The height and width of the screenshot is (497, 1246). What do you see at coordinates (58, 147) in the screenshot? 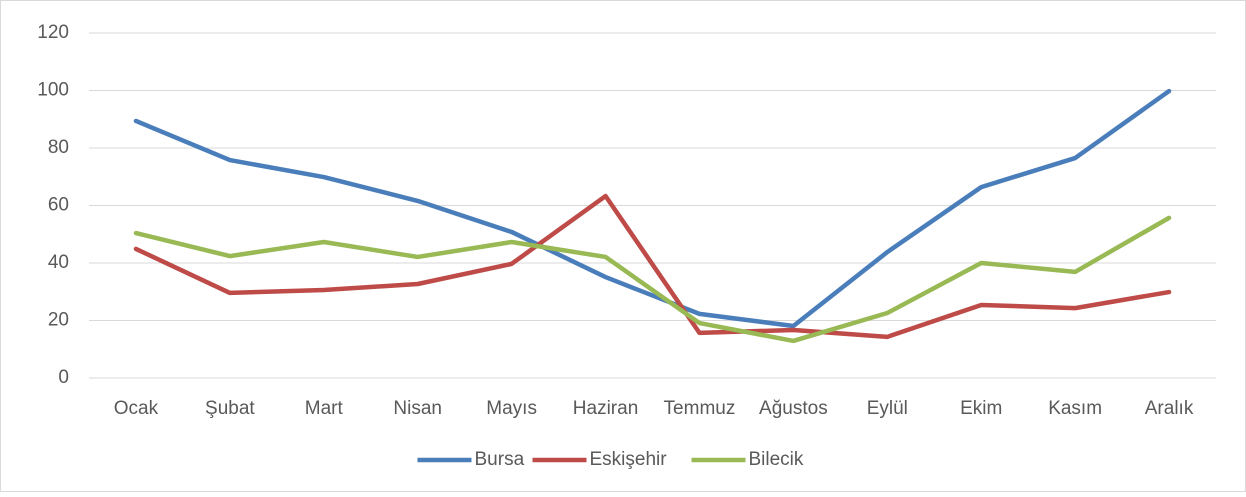
I see `y-tick-label: 80` at bounding box center [58, 147].